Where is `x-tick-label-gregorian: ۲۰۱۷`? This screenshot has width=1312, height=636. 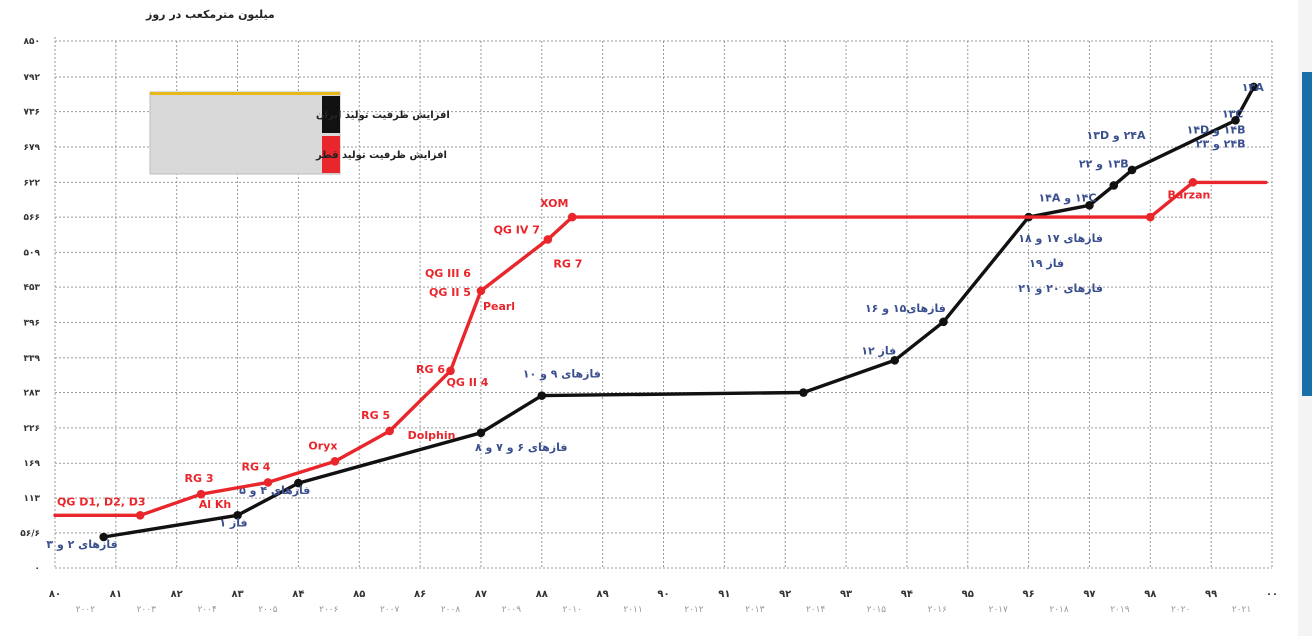
x-tick-label-gregorian: ۲۰۱۷ is located at coordinates (999, 610).